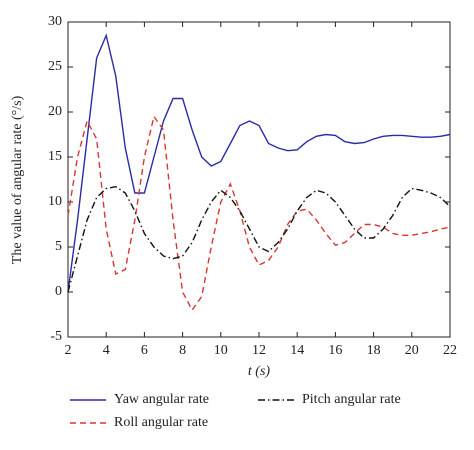  Describe the element at coordinates (351, 399) in the screenshot. I see `legend-label: Pitch angular rate` at that location.